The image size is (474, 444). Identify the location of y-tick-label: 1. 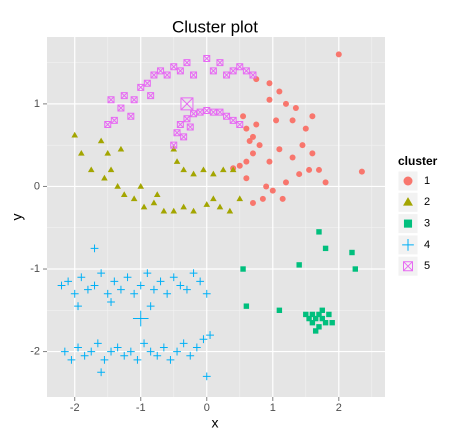
(37, 104).